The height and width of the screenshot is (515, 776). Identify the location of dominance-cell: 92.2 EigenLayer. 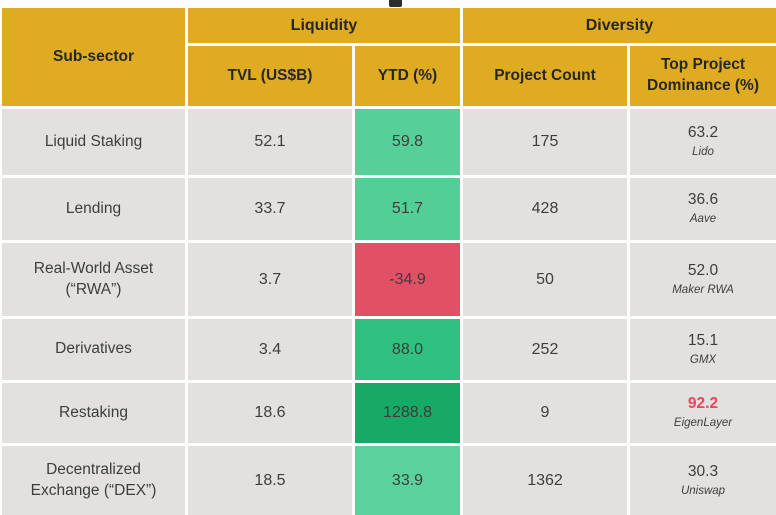
(703, 413).